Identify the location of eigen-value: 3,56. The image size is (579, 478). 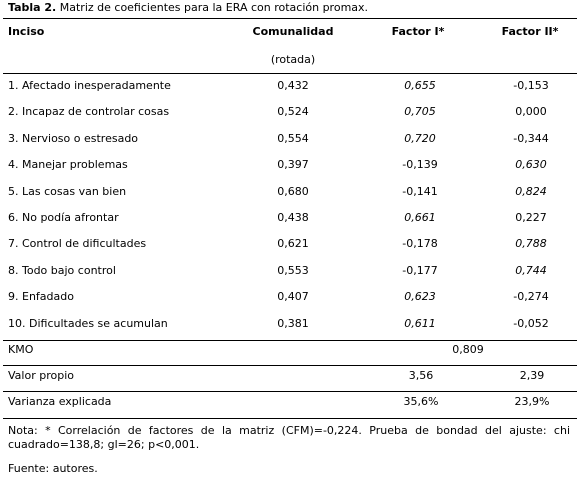
(421, 375).